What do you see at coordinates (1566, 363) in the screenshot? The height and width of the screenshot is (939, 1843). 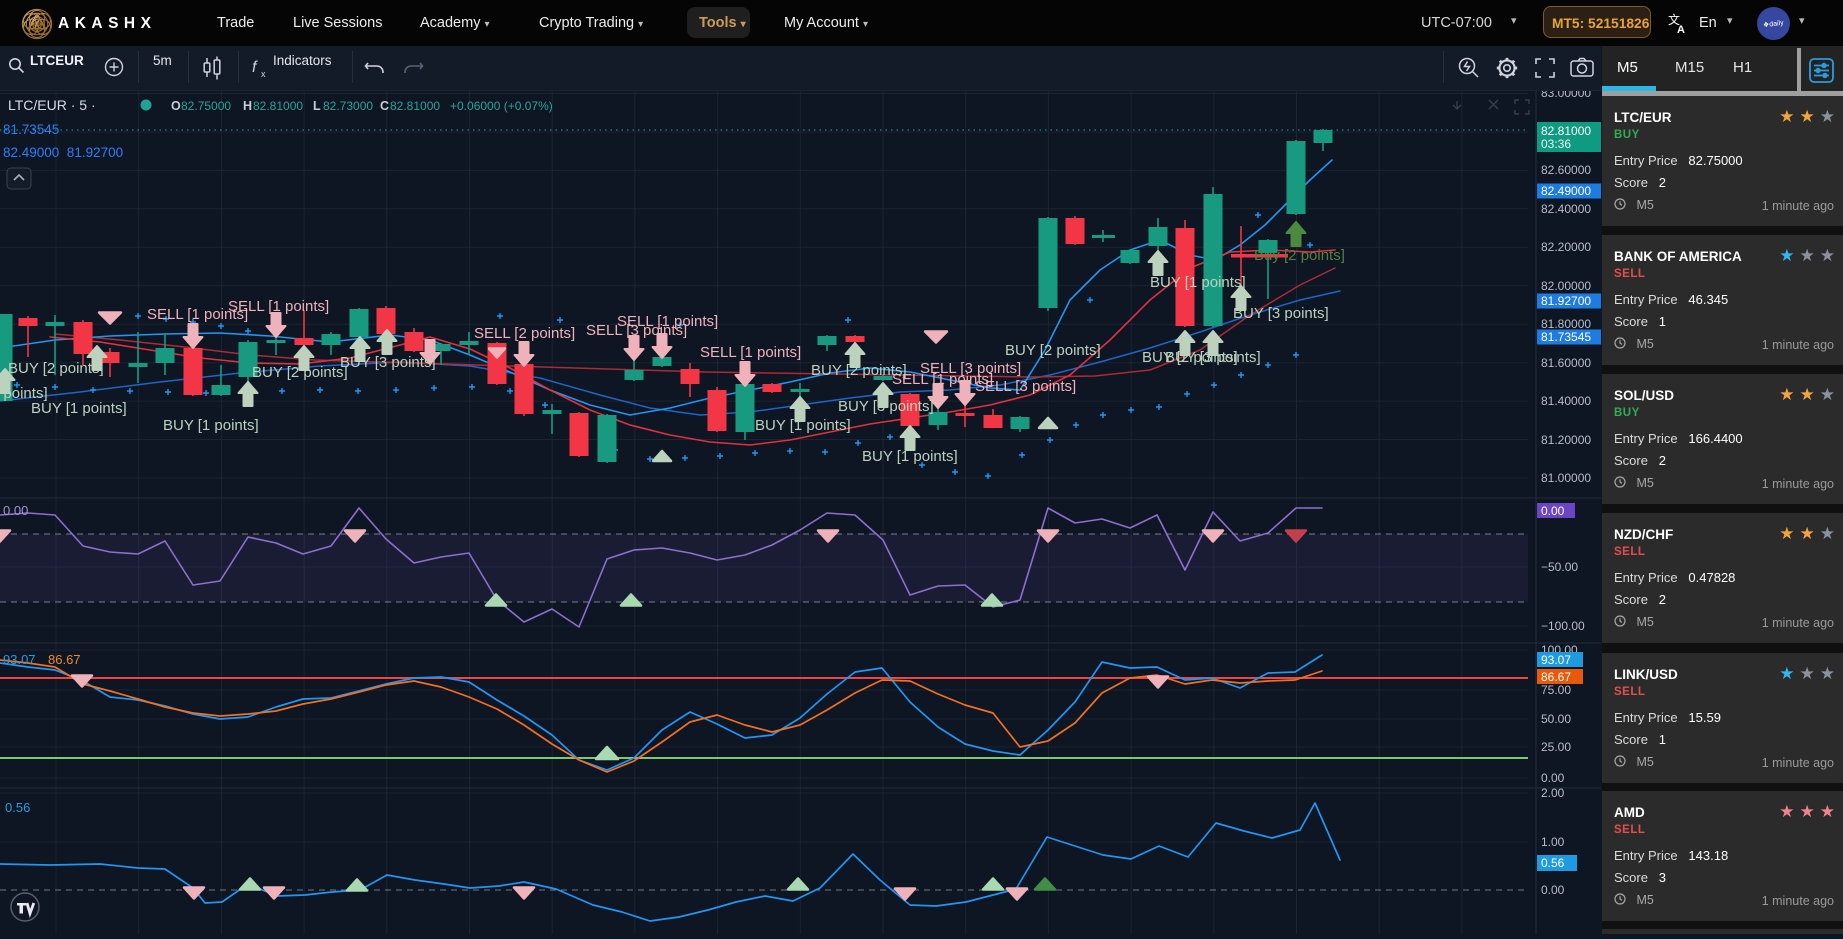 I see `svg-text: 81.60000` at bounding box center [1566, 363].